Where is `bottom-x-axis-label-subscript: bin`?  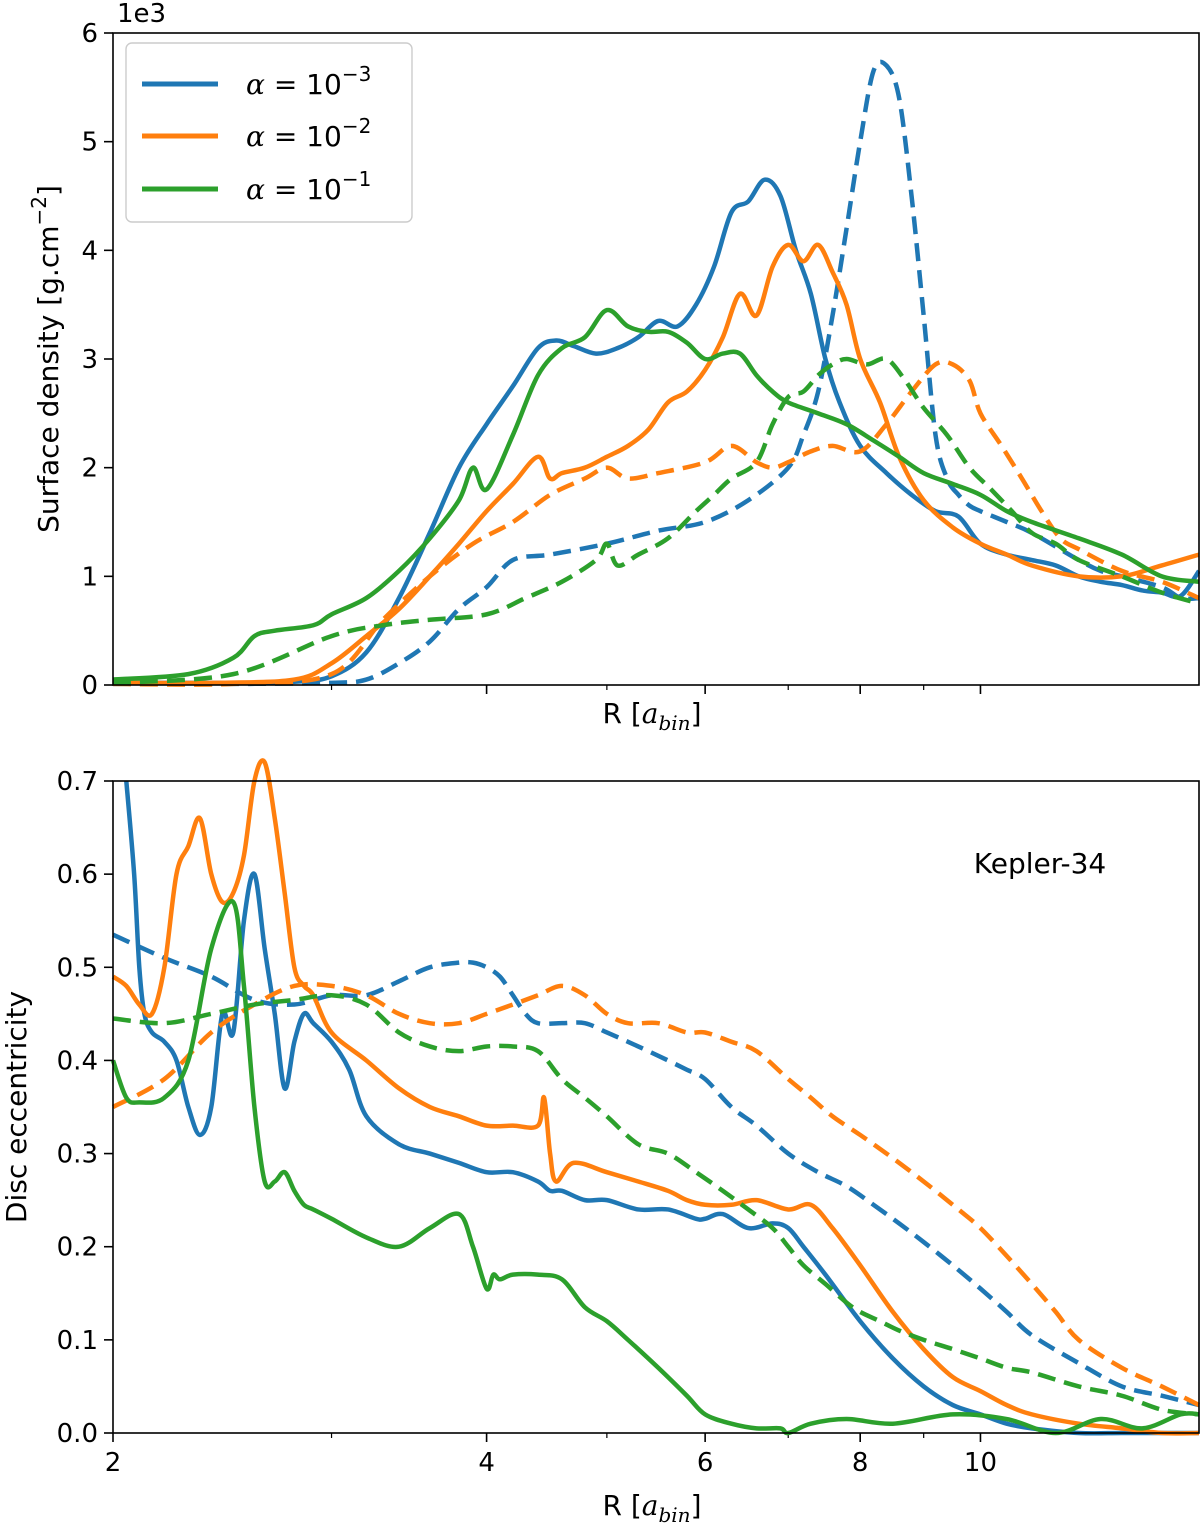
bottom-x-axis-label-subscript: bin is located at coordinates (674, 1514).